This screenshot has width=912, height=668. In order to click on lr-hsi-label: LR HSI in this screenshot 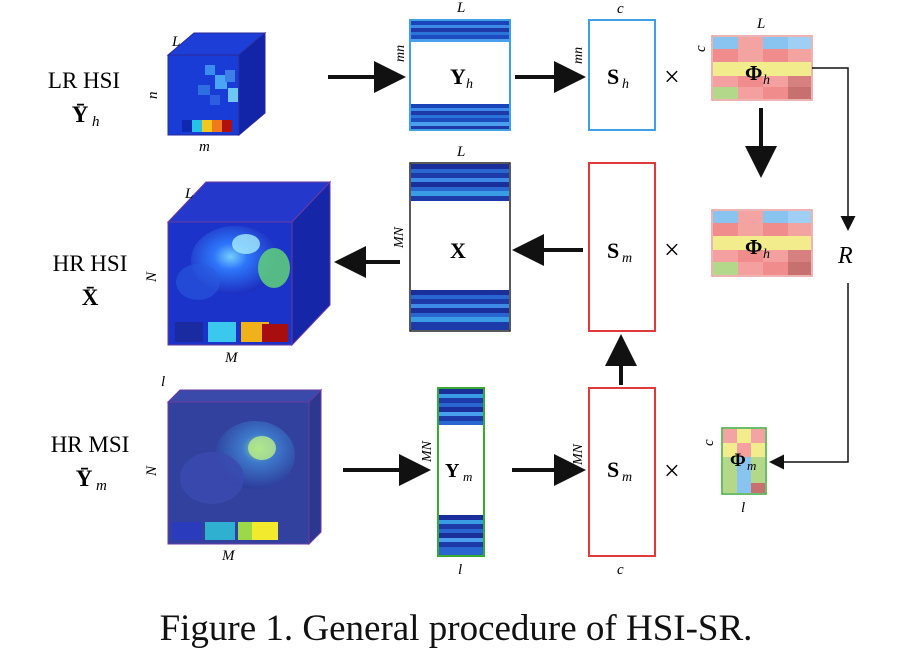, I will do `click(84, 80)`.